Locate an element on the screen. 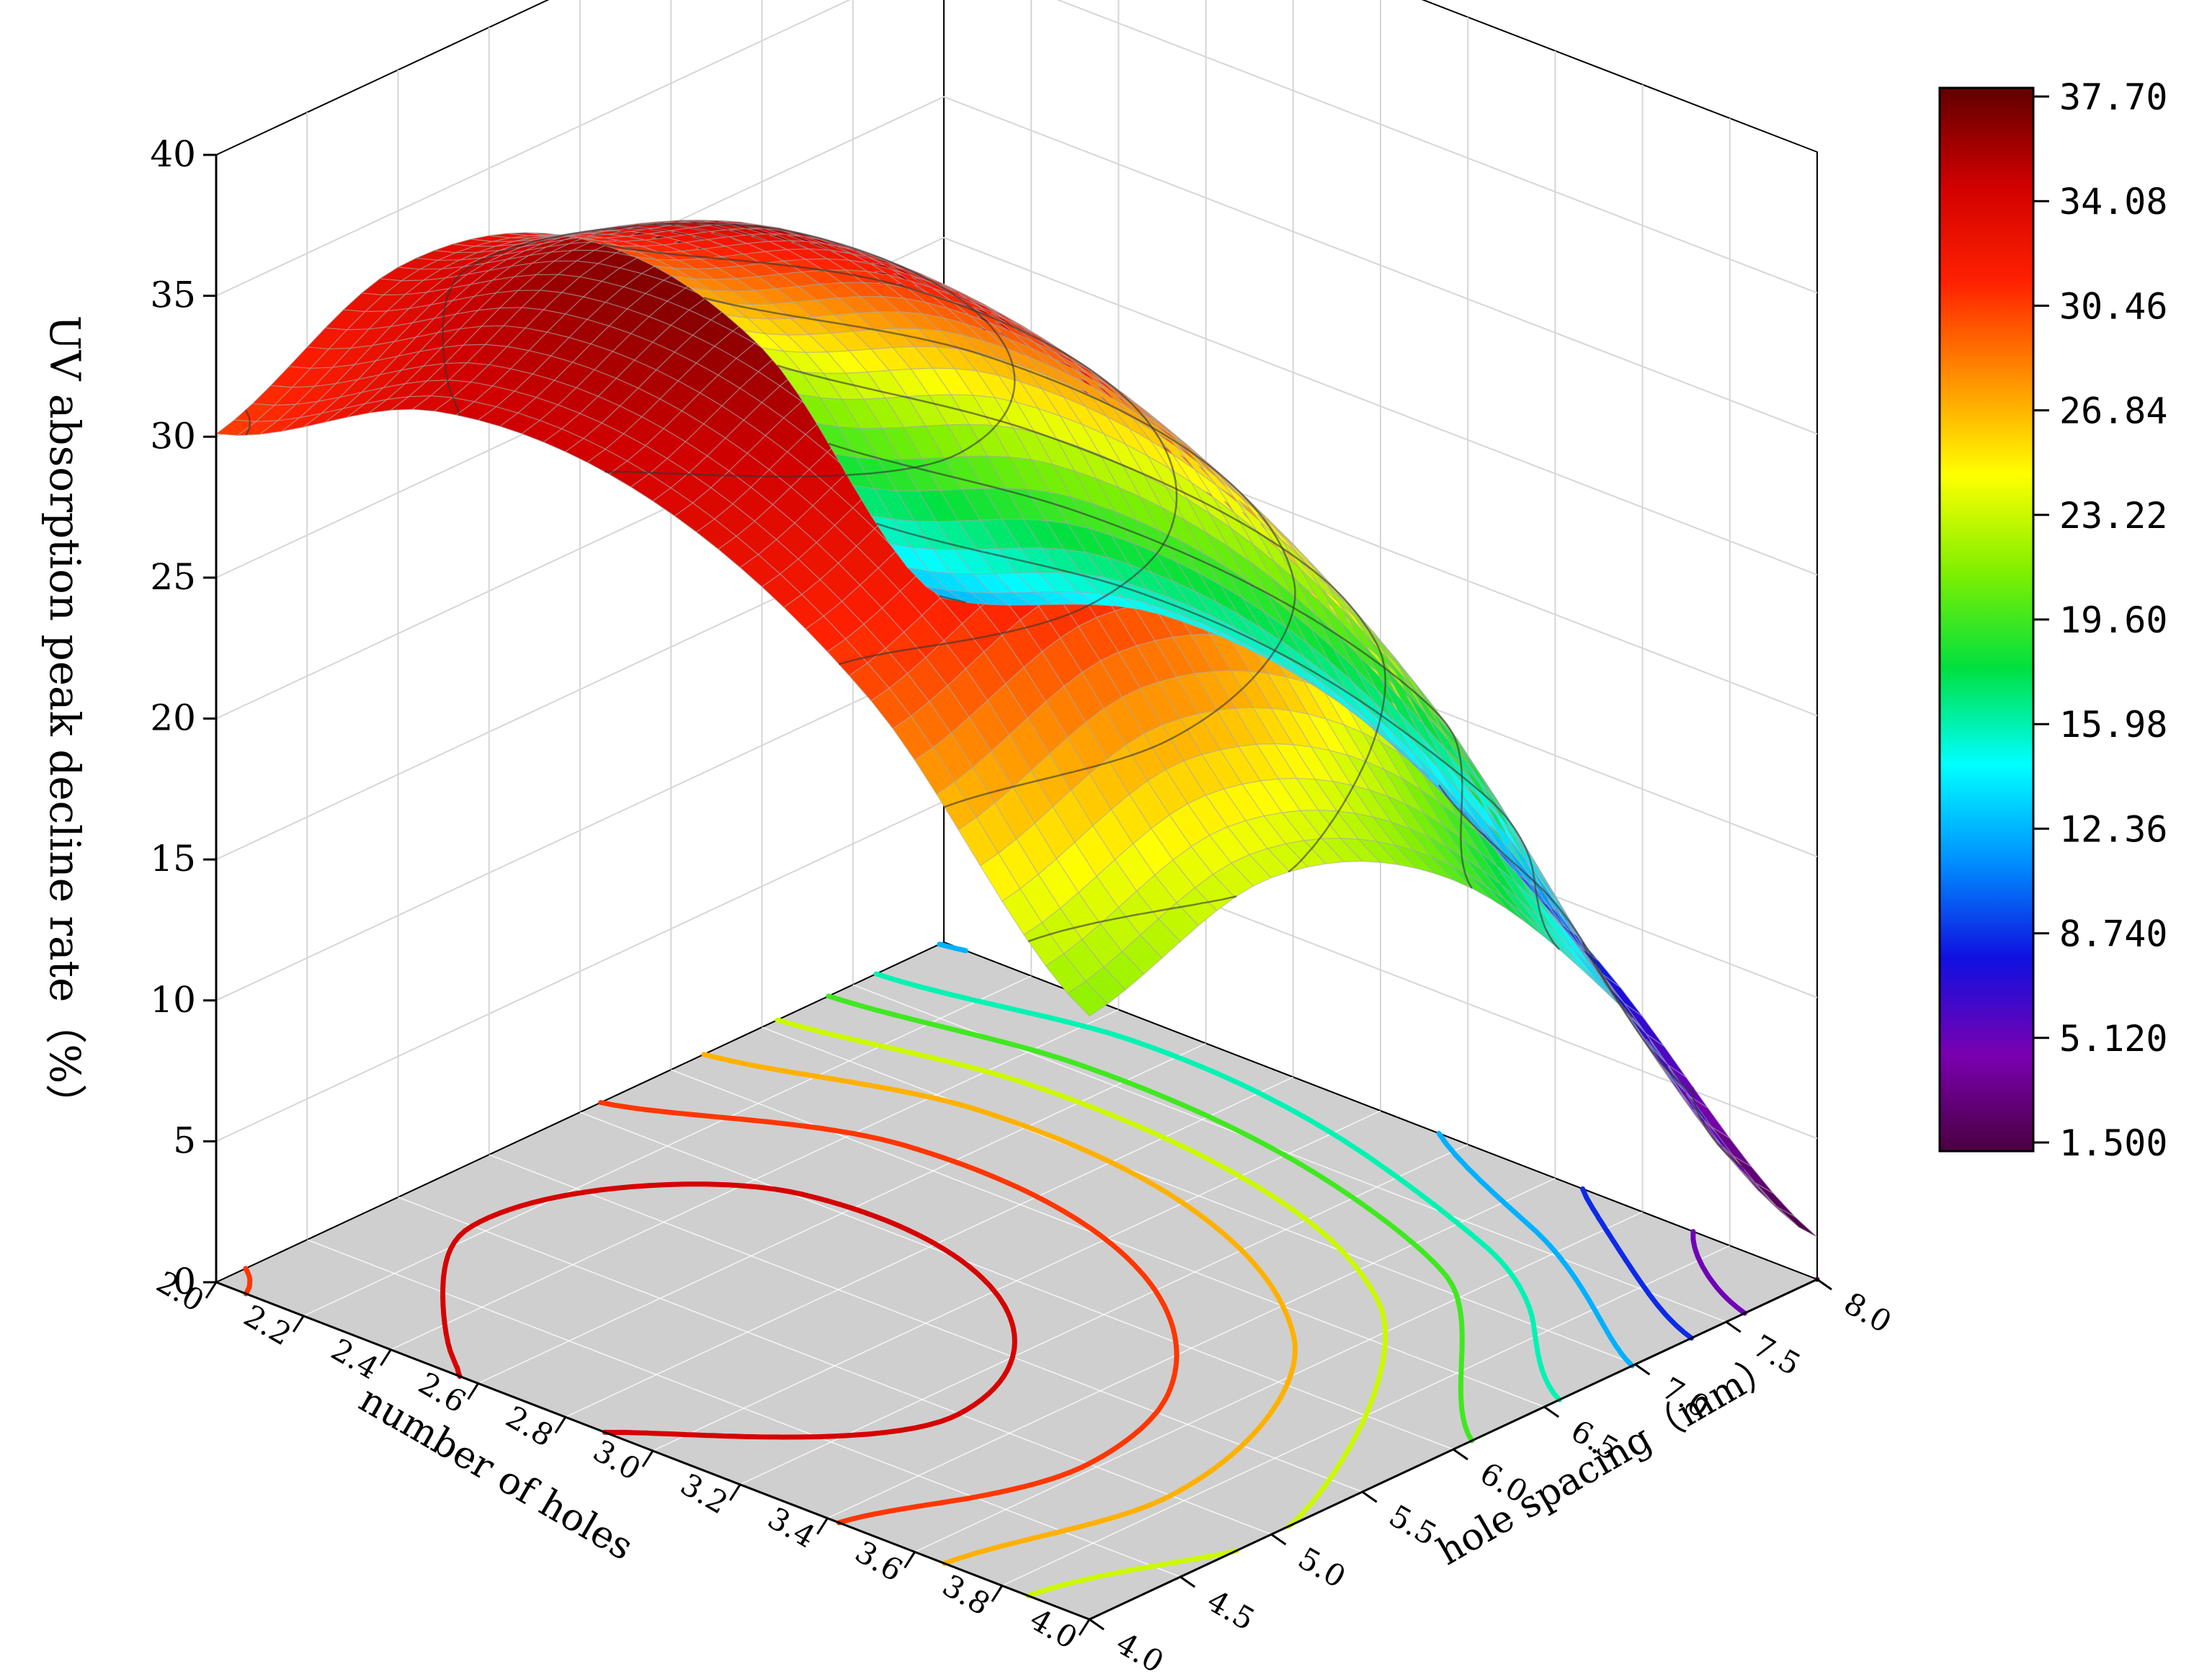 The image size is (2212, 1677). z-tick-label: 35 is located at coordinates (173, 295).